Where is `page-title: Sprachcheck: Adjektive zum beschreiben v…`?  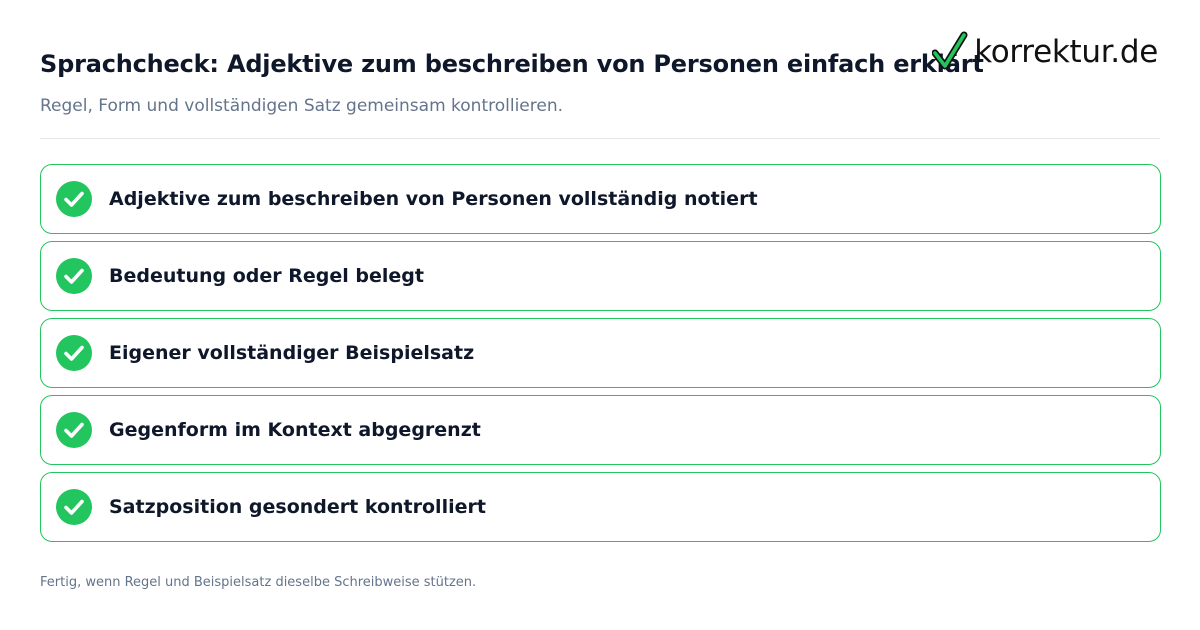
page-title: Sprachcheck: Adjektive zum beschreiben v… is located at coordinates (512, 64).